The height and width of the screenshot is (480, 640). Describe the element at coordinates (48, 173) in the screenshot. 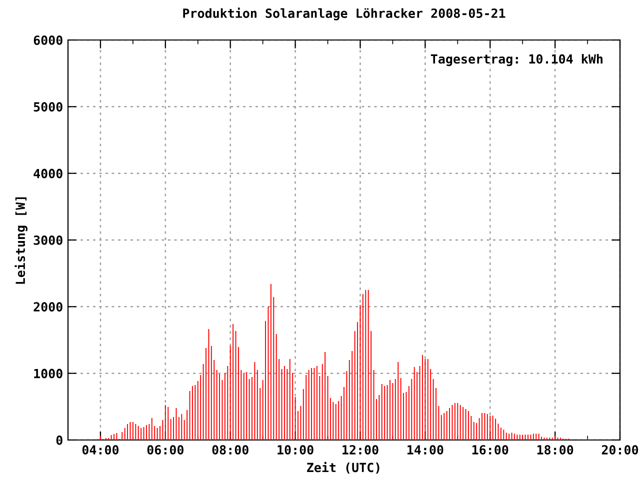

I see `y-tick-label: 4000` at that location.